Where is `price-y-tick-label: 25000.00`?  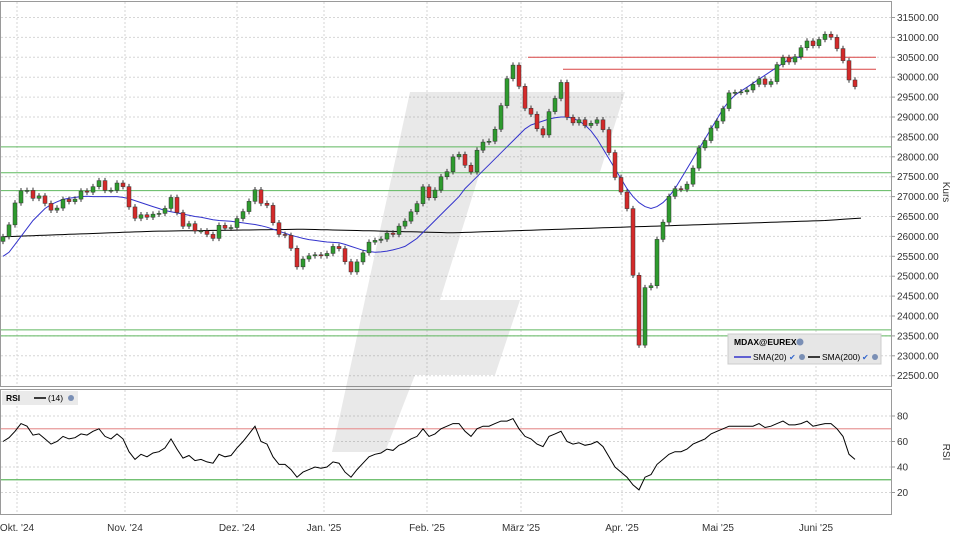
price-y-tick-label: 25000.00 is located at coordinates (918, 277).